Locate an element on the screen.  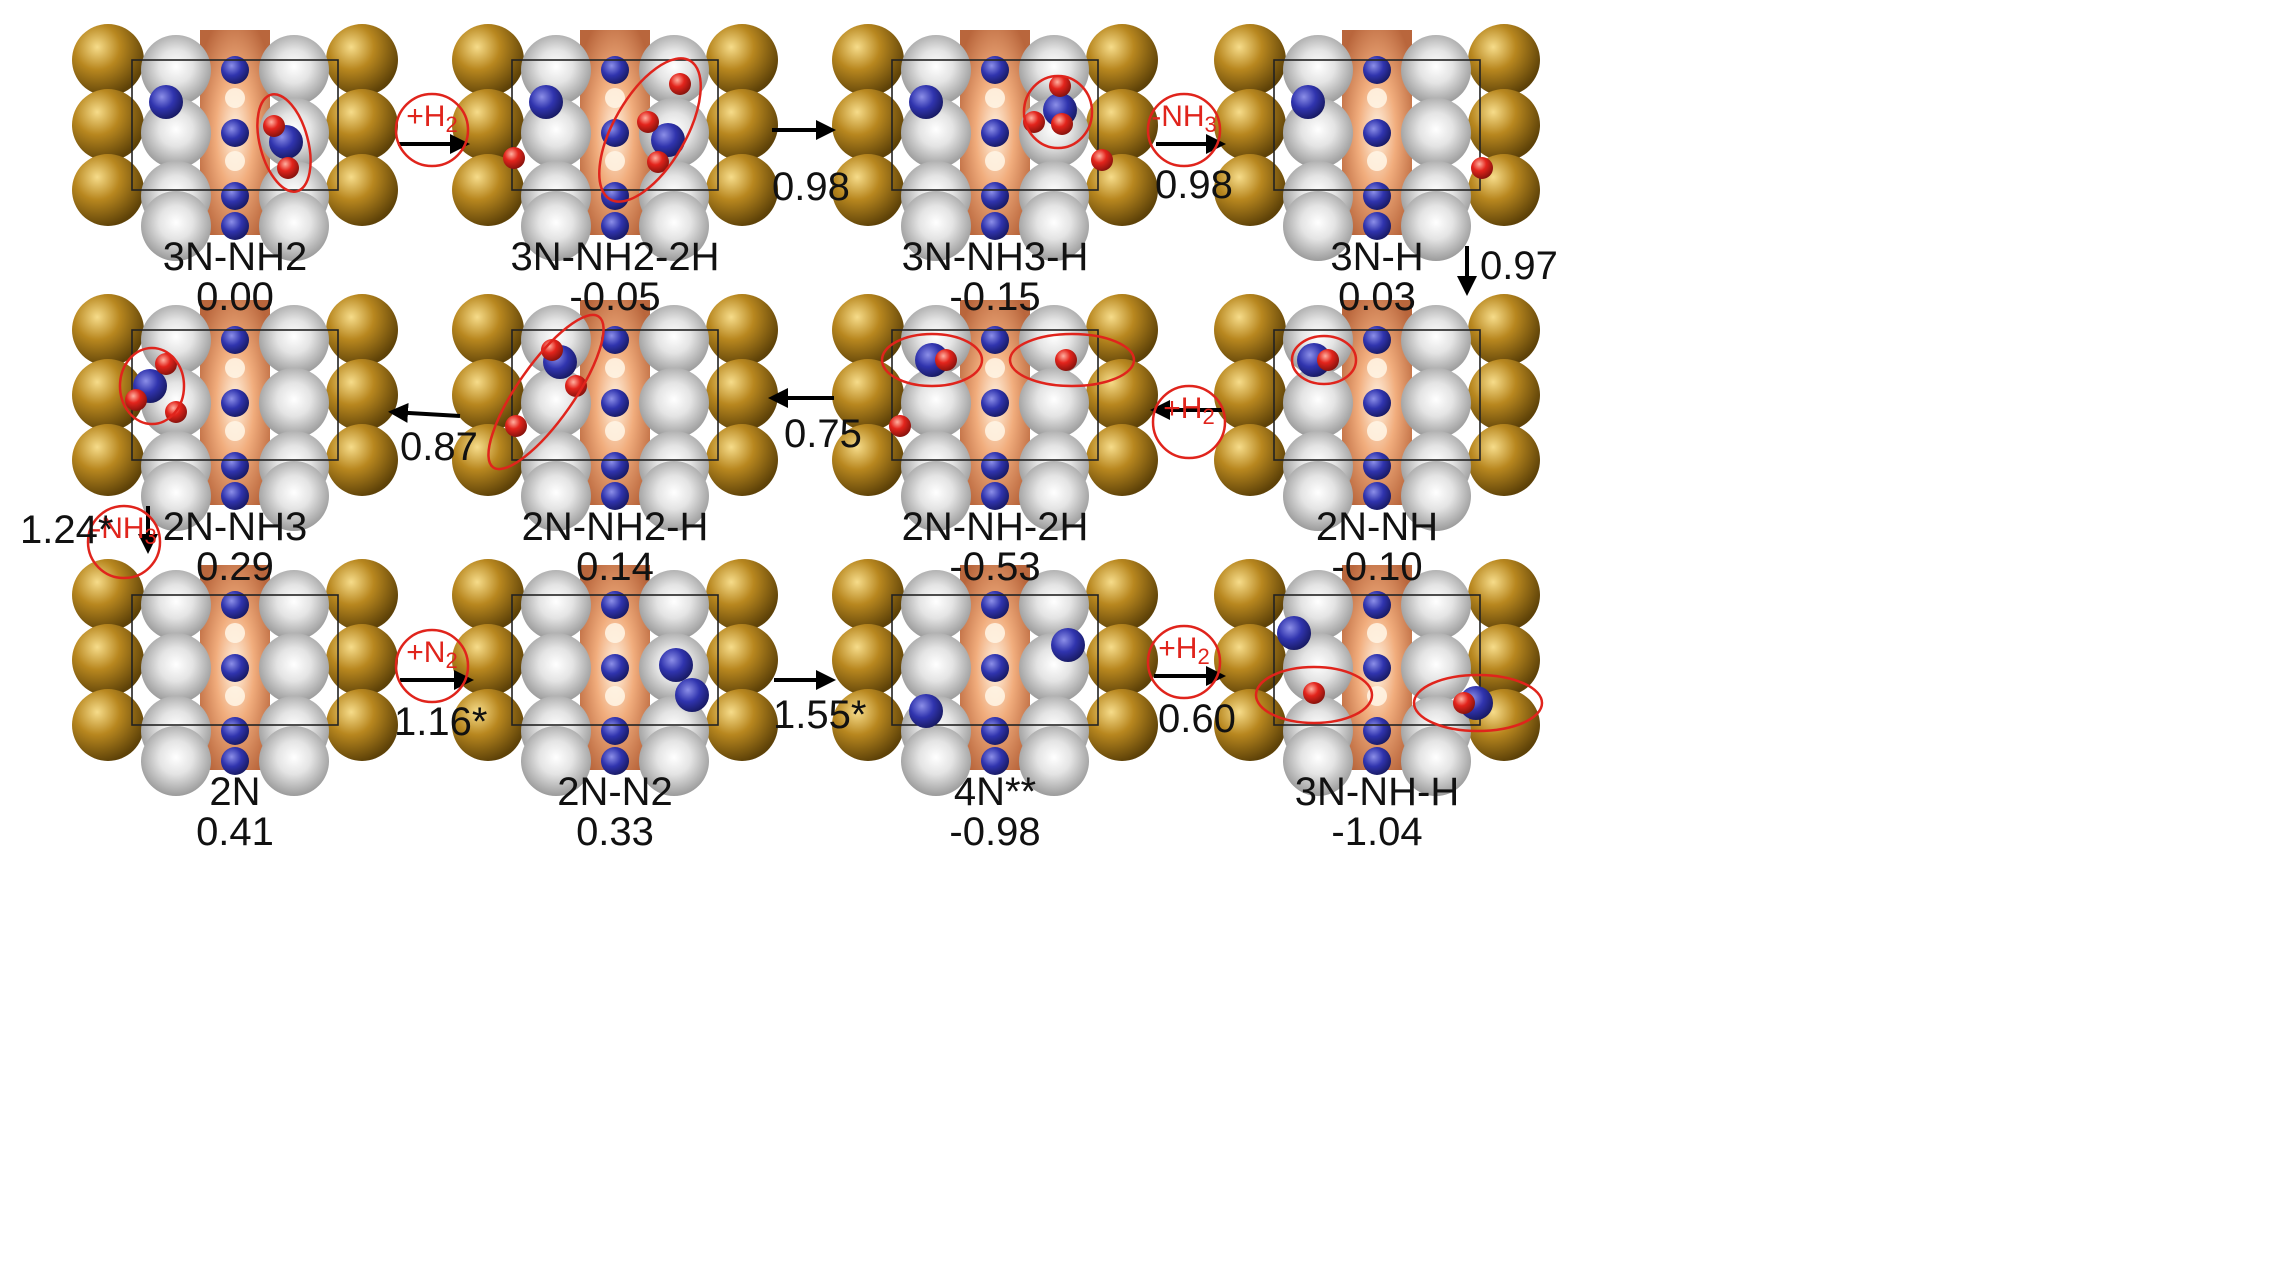
reaction-step: 0.98 is located at coordinates (811, 164).